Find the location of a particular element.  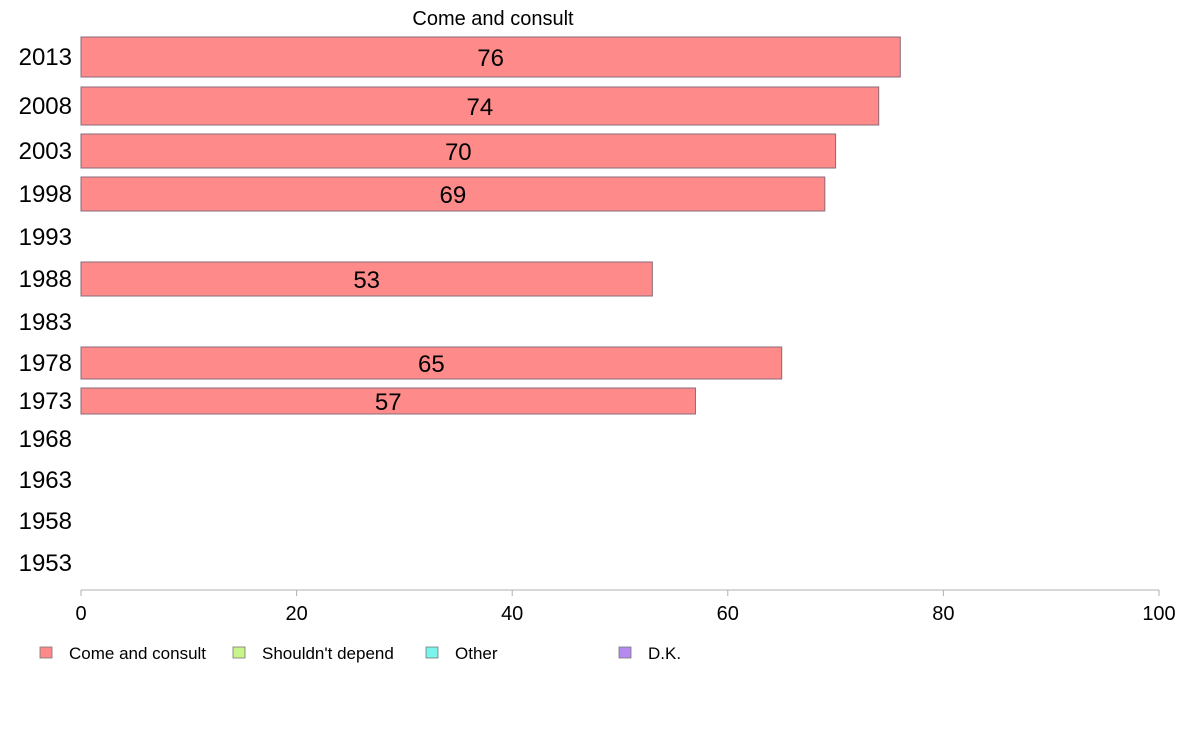

bar-value-label: 70 is located at coordinates (458, 152).